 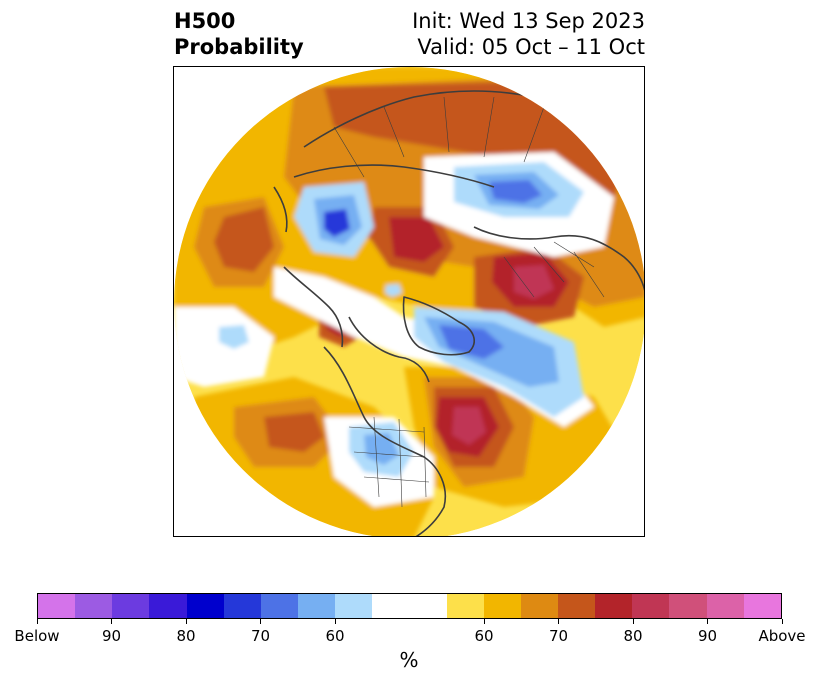 What do you see at coordinates (782, 636) in the screenshot?
I see `colorbar-tick-label: Above` at bounding box center [782, 636].